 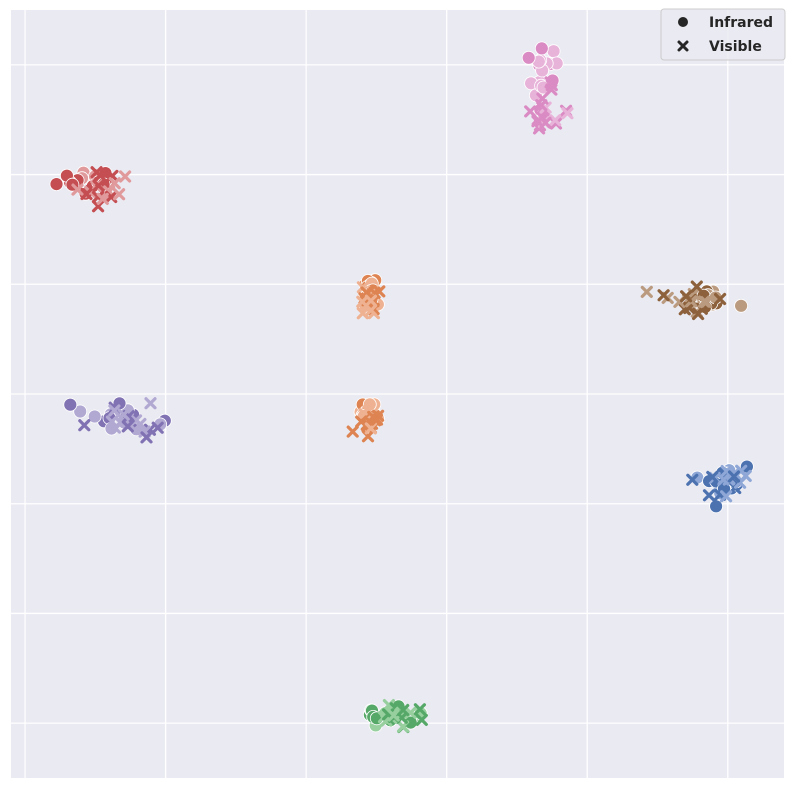 I want to click on legend-x-marker, so click(x=683, y=46).